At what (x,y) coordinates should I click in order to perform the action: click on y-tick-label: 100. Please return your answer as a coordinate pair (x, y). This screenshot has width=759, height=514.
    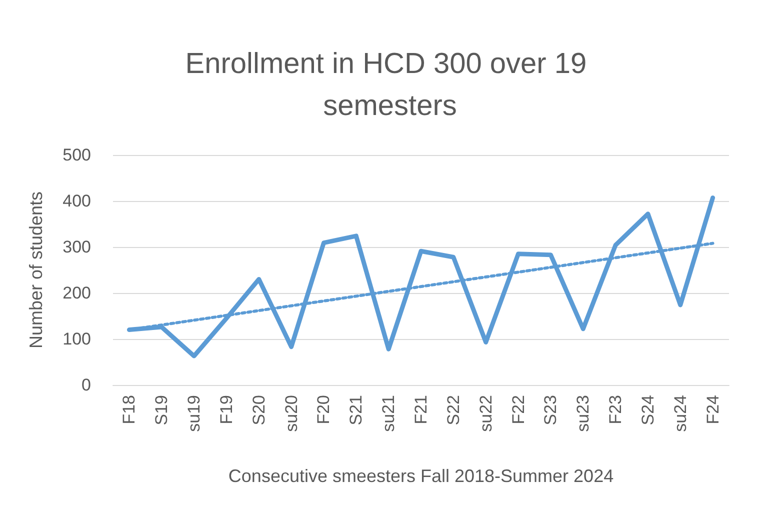
    Looking at the image, I should click on (76, 339).